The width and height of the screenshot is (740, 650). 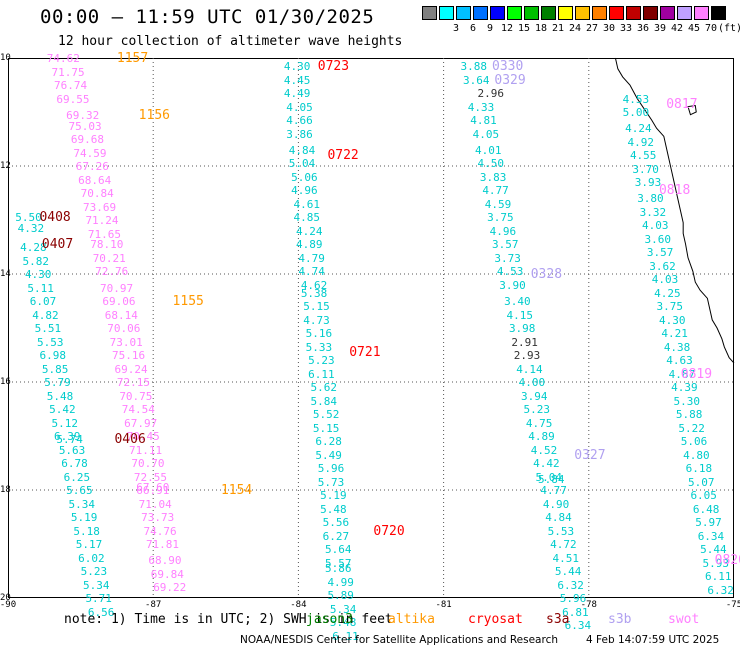 What do you see at coordinates (63, 58) in the screenshot?
I see `wave-height-value: 74.62` at bounding box center [63, 58].